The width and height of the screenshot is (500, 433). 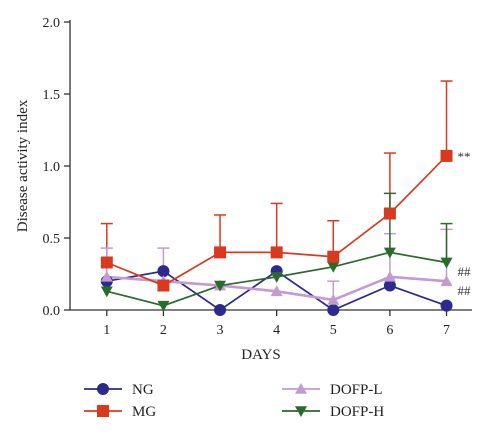 I want to click on significance-annotations: ** ## ##, so click(x=465, y=223).